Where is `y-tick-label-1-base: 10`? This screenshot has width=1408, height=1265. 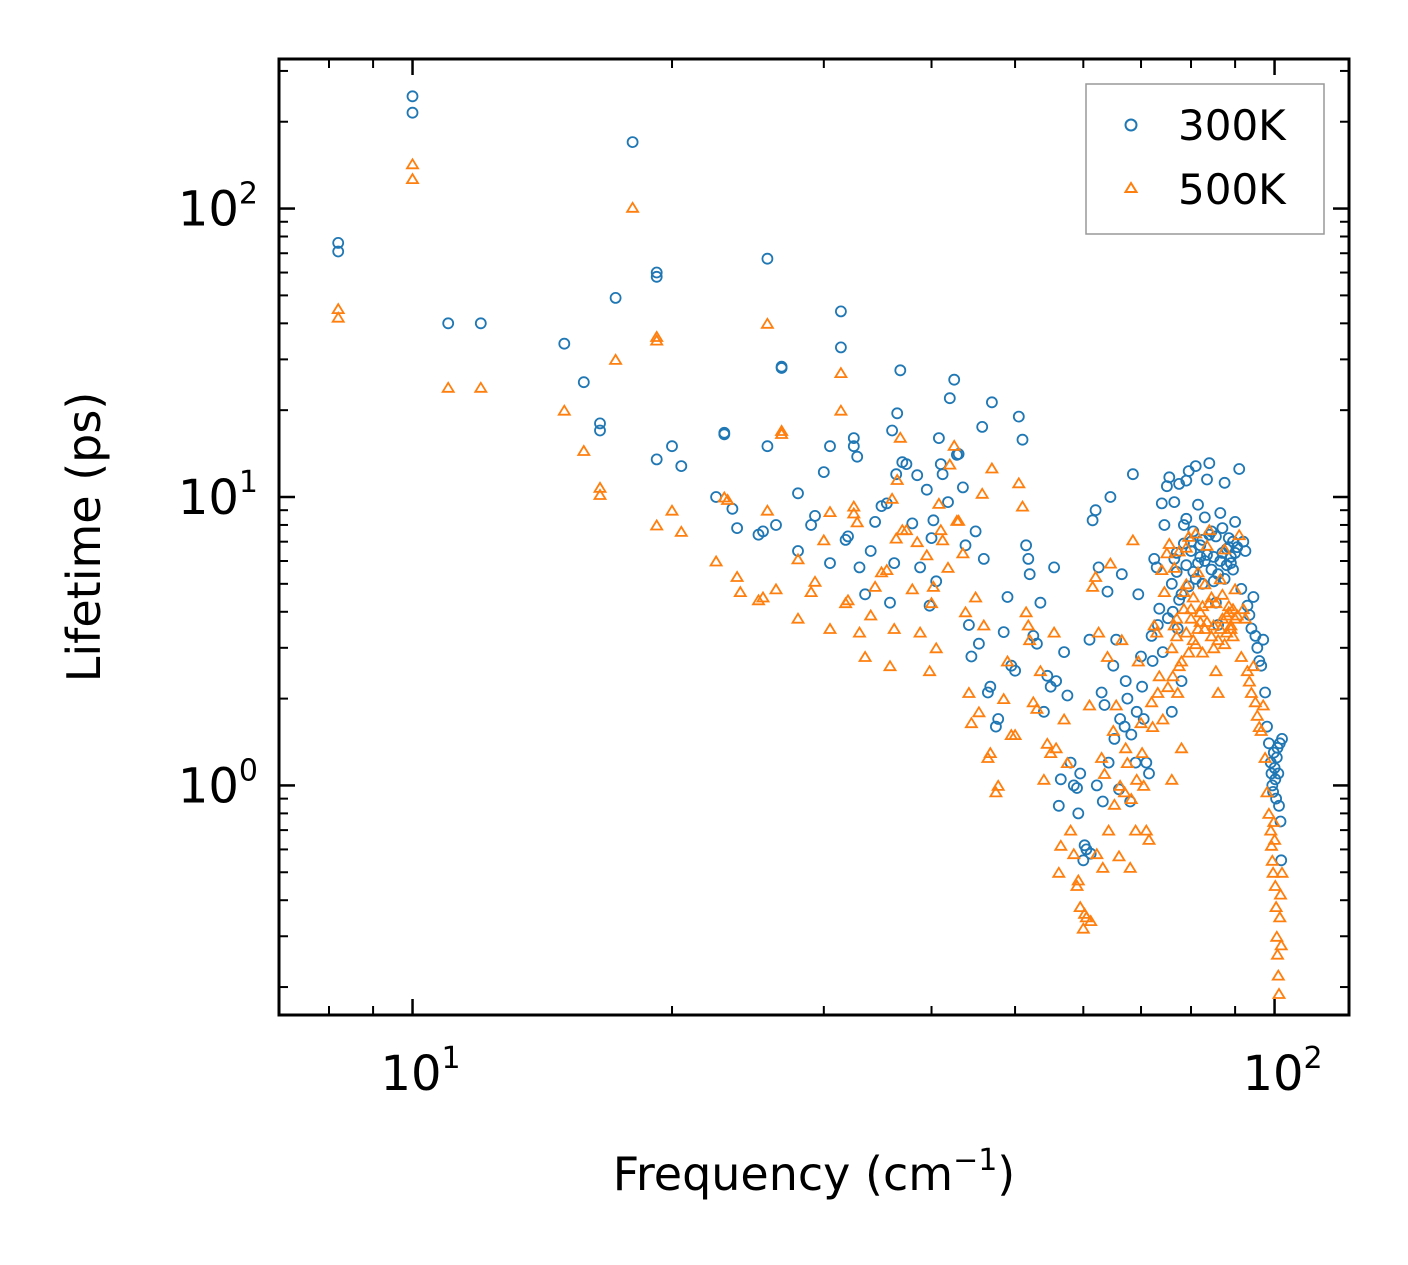
y-tick-label-1-base: 10 is located at coordinates (208, 786).